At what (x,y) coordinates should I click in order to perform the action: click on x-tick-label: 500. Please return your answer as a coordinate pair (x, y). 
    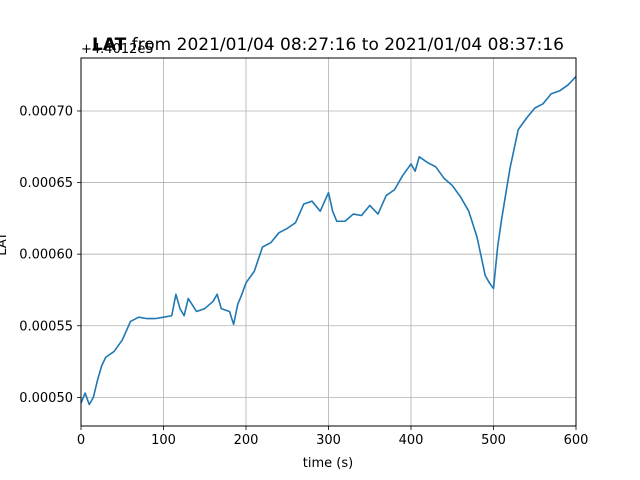
    Looking at the image, I should click on (493, 440).